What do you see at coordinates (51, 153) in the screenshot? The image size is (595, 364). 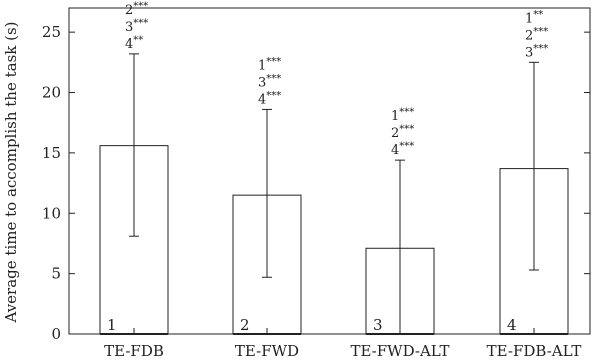 I see `y-tick-label: 15` at bounding box center [51, 153].